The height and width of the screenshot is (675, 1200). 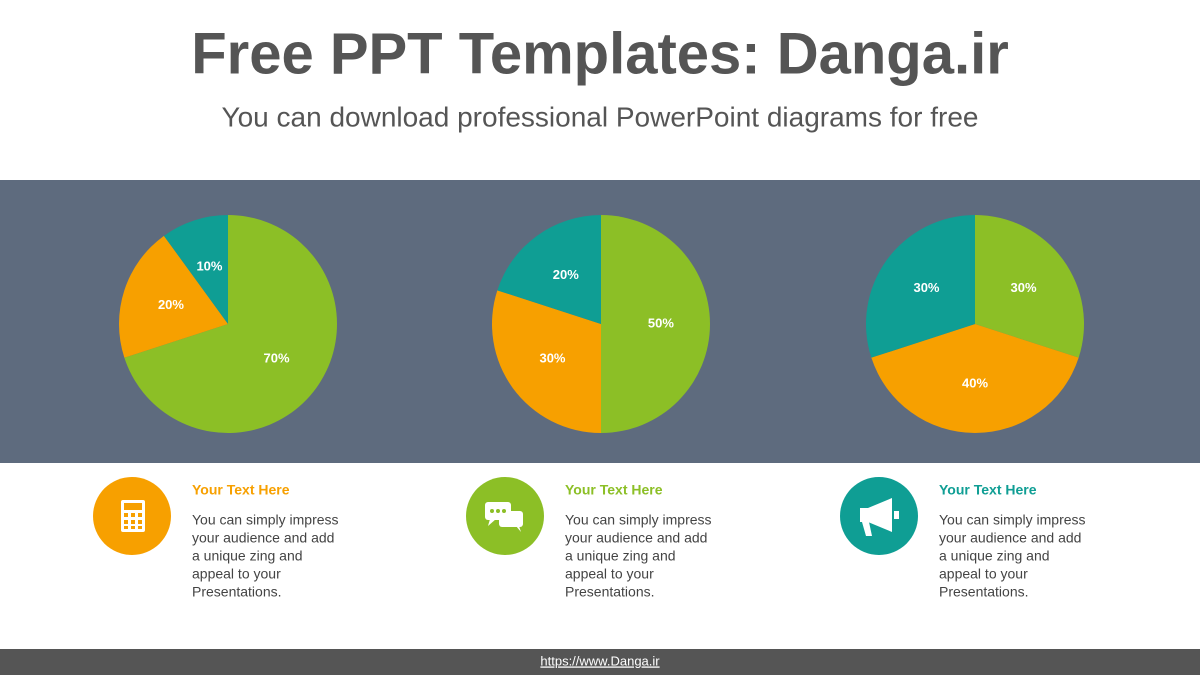 I want to click on footer-link: https://www.Danga.ir, so click(x=600, y=660).